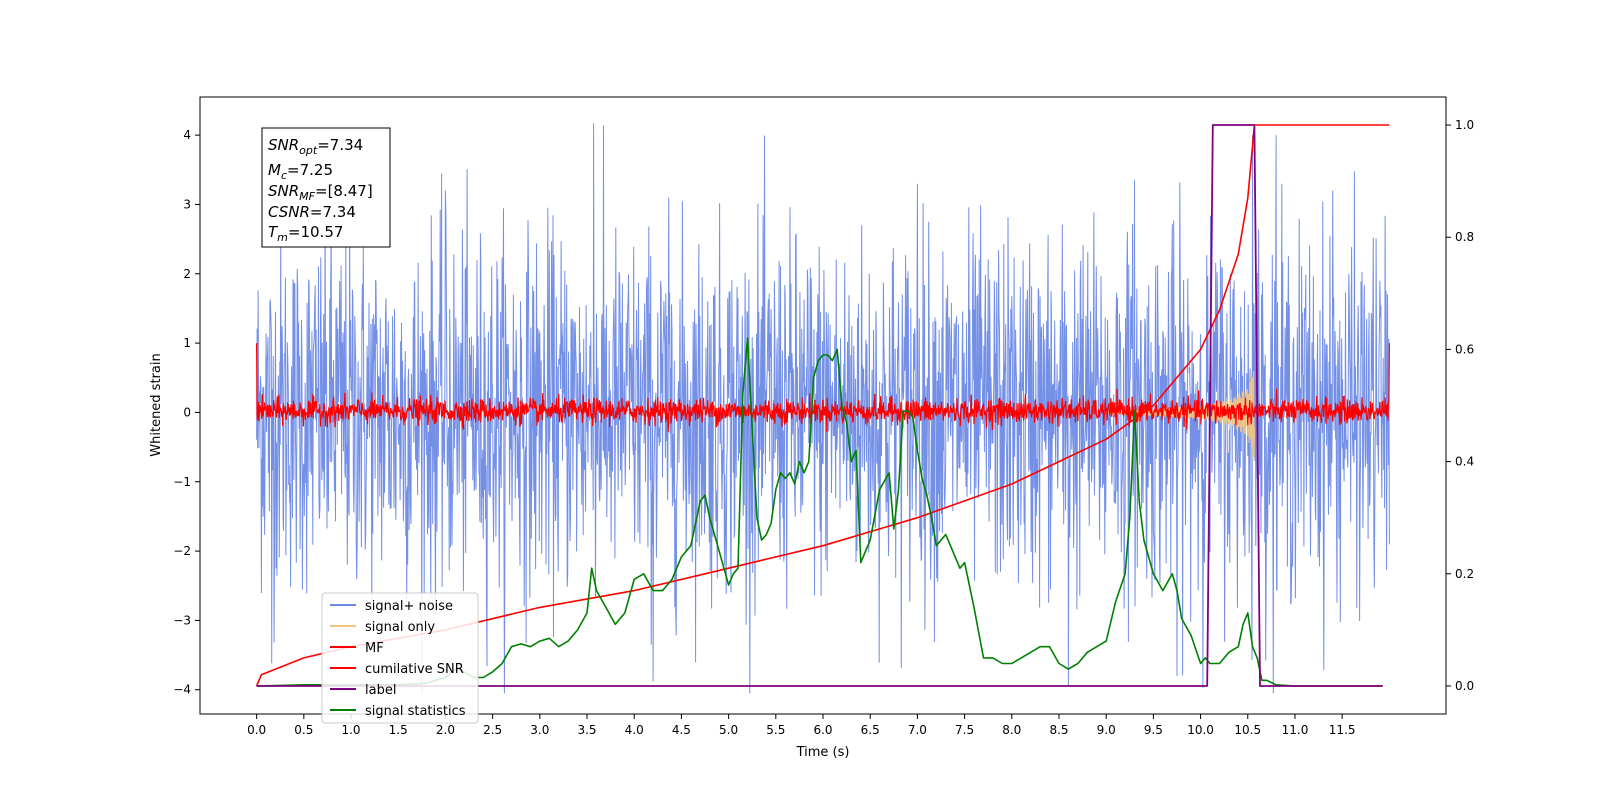  What do you see at coordinates (1342, 730) in the screenshot?
I see `x-tick-label: 11.5` at bounding box center [1342, 730].